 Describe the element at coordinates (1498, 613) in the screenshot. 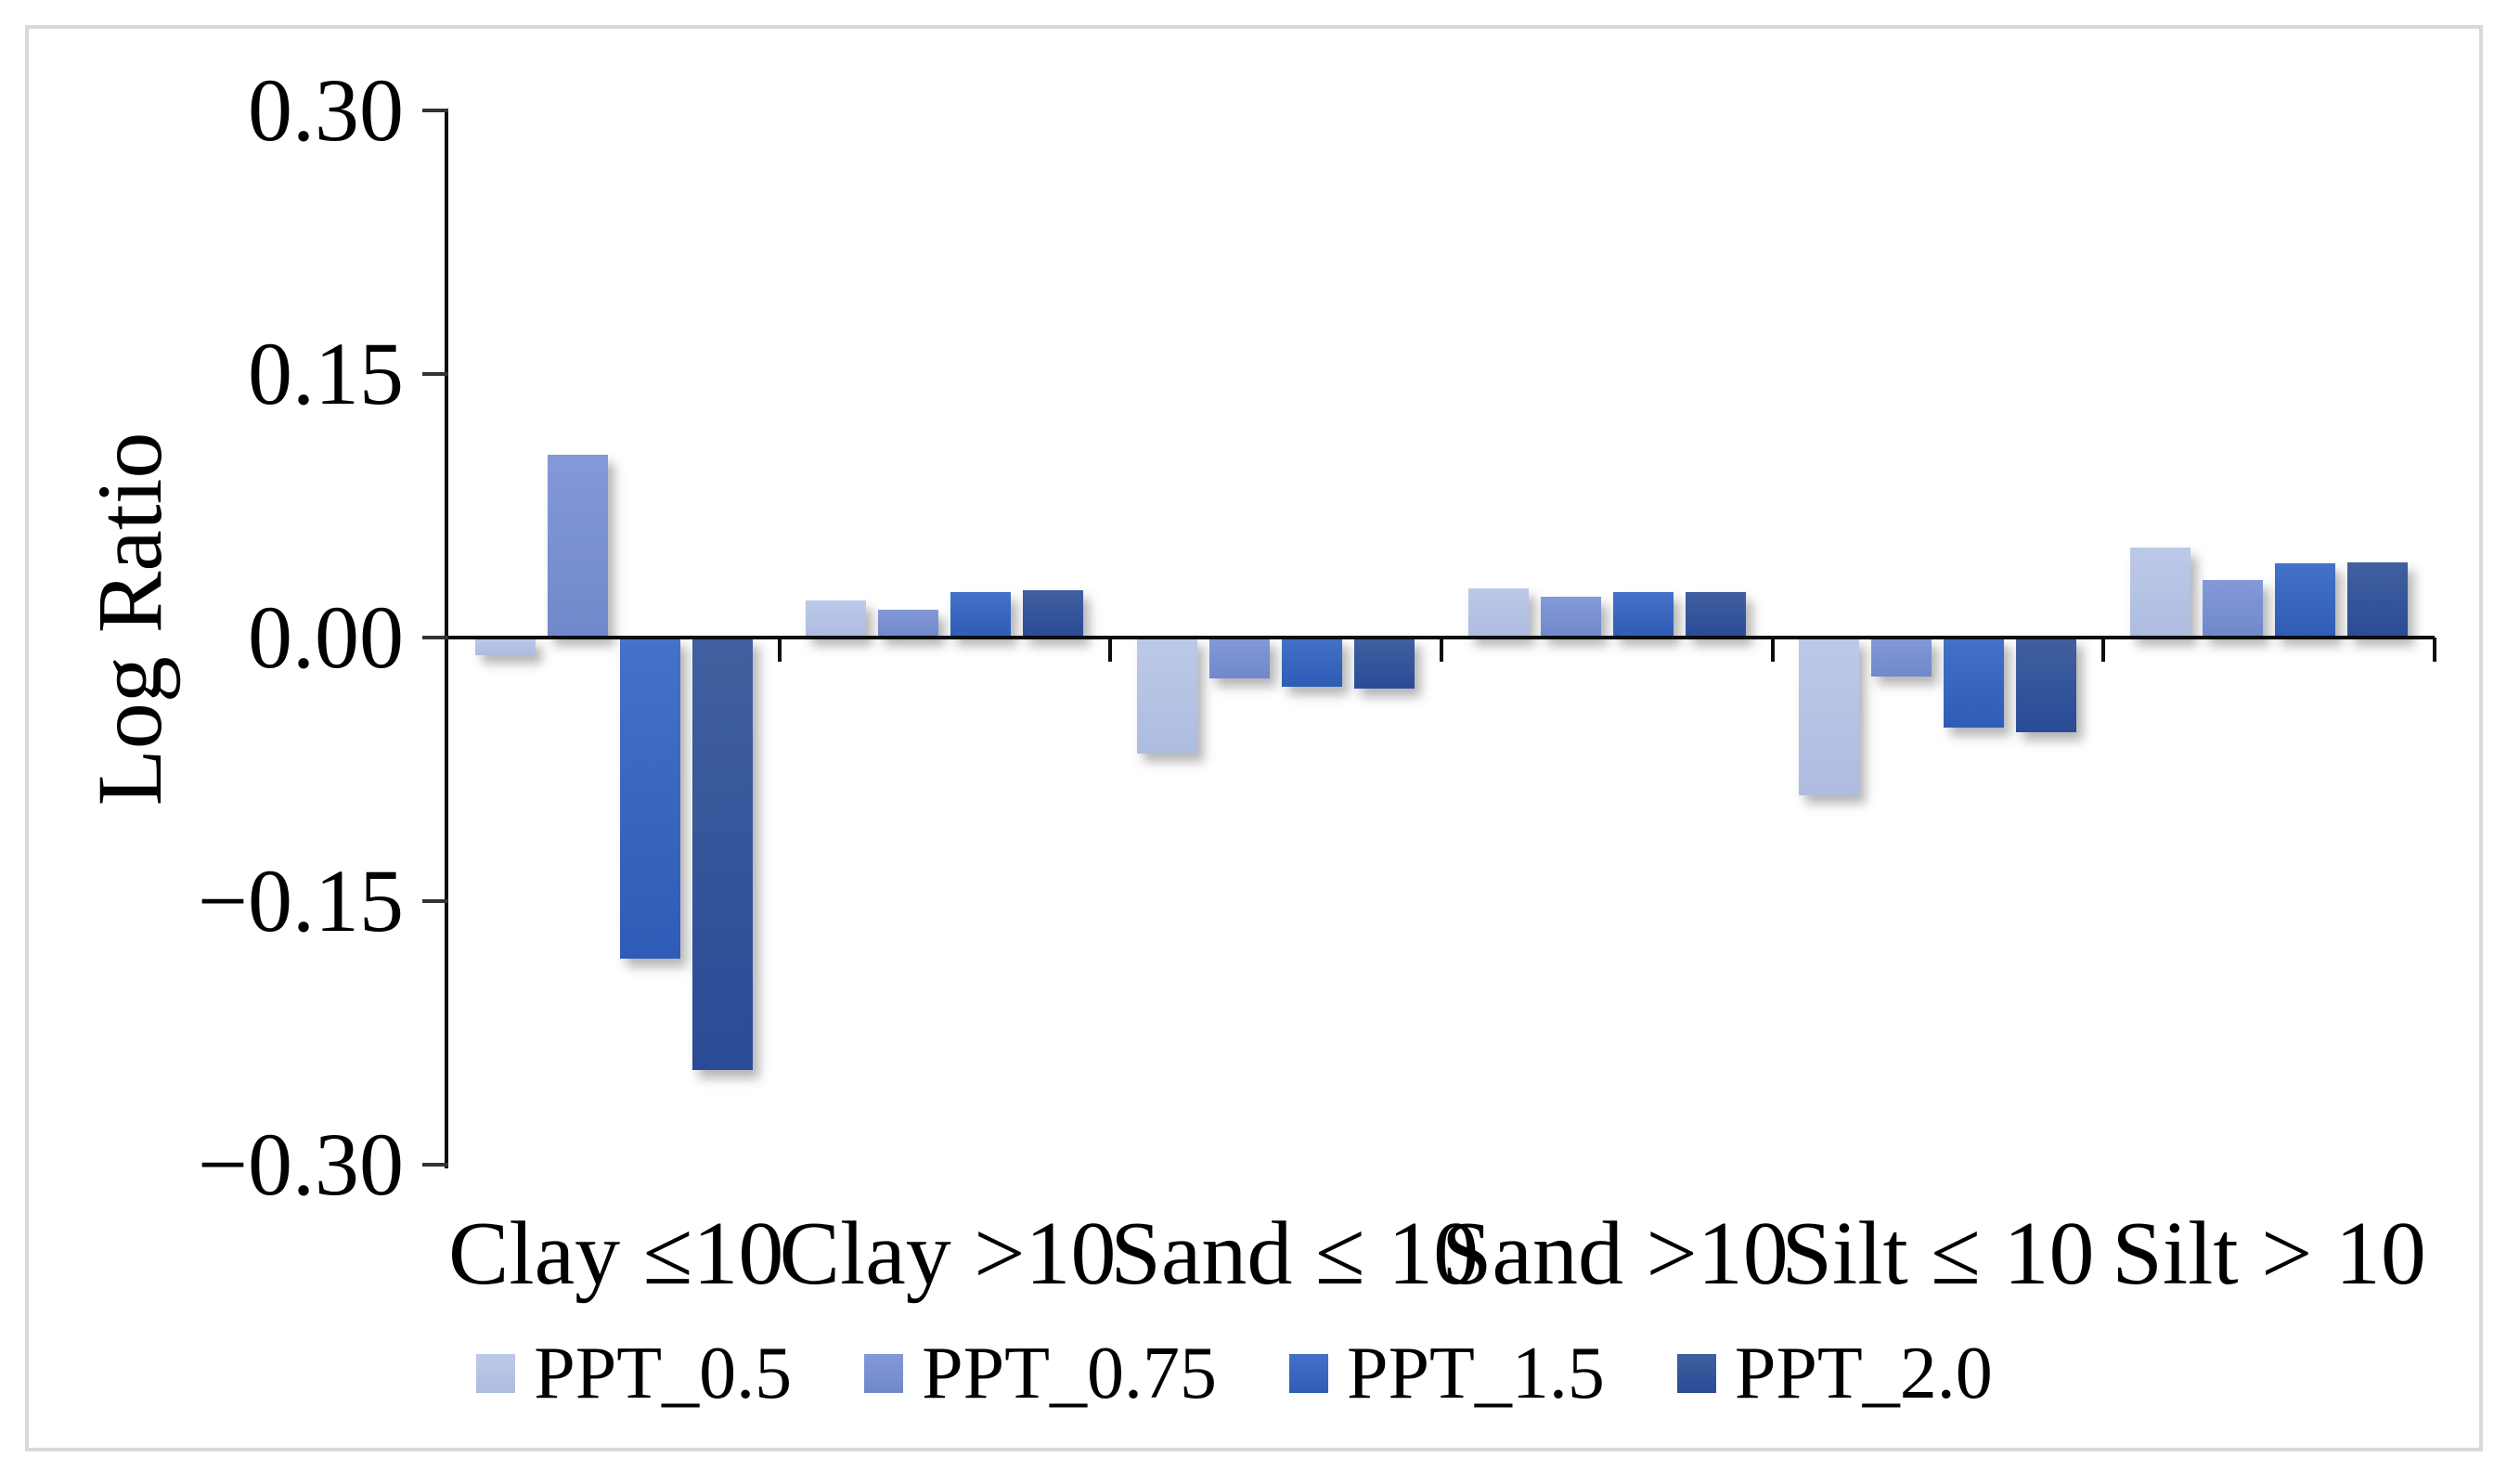

I see `bar-PPT_0.5-4` at that location.